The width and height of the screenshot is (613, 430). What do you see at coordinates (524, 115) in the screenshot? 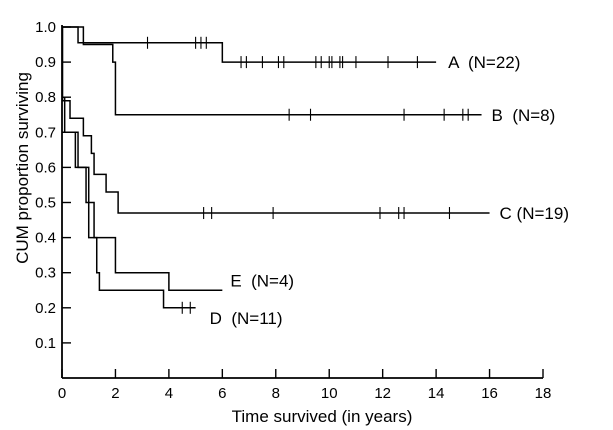
I see `curve-label: B (N=8)` at bounding box center [524, 115].